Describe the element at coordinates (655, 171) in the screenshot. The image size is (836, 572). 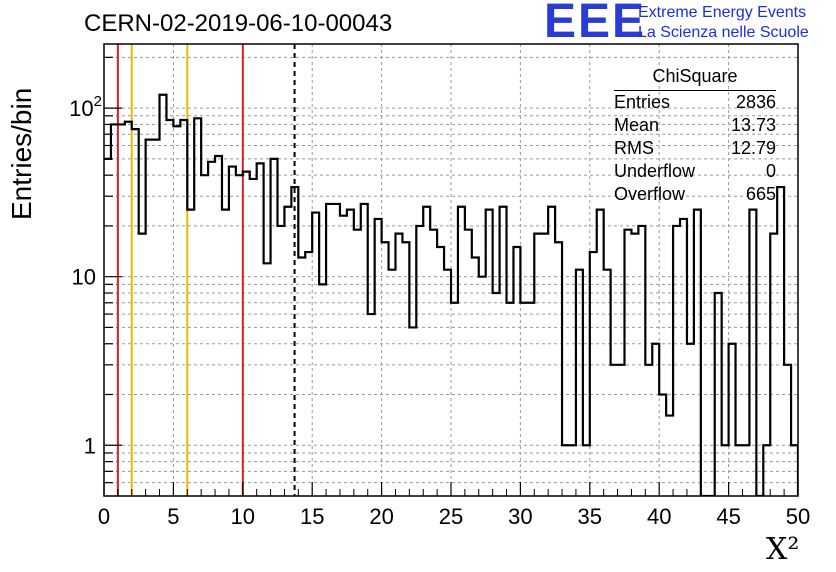
I see `stats-label: Underflow` at that location.